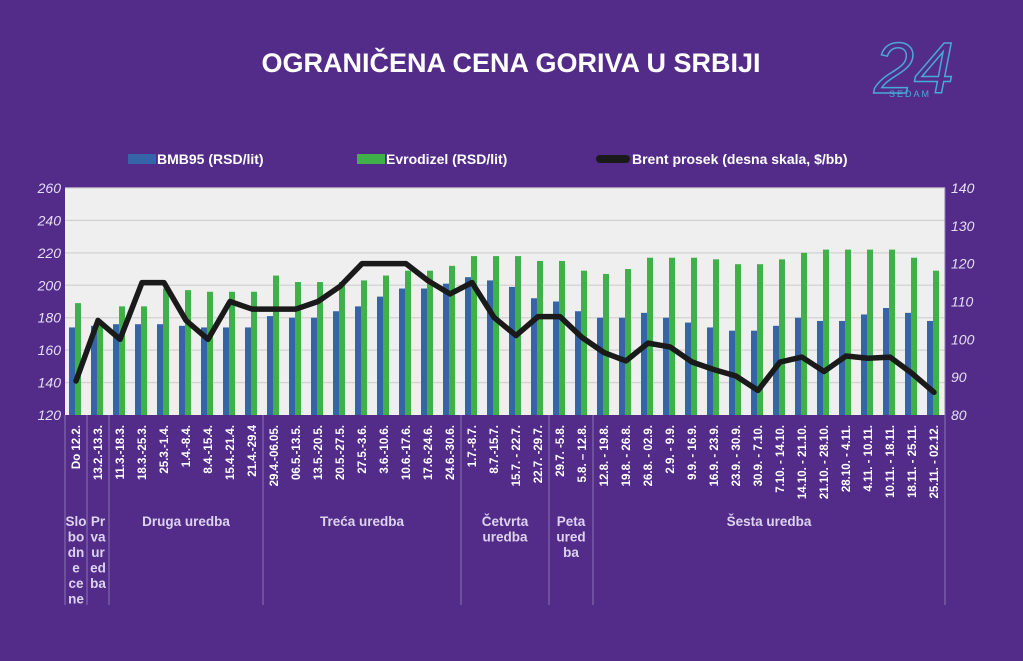  What do you see at coordinates (50, 383) in the screenshot?
I see `y-left-tick: 140` at bounding box center [50, 383].